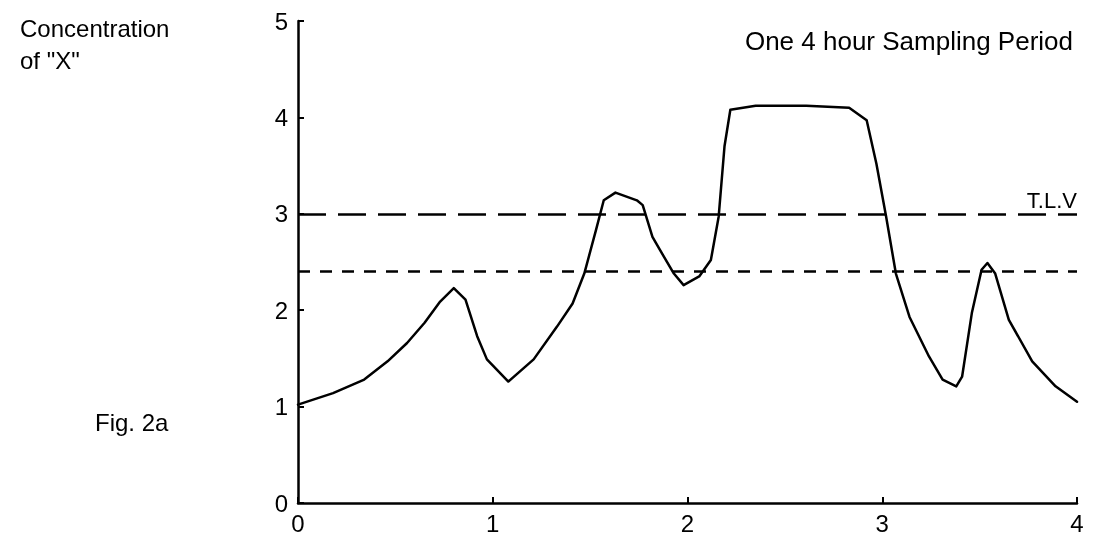 The image size is (1095, 554). I want to click on y-tick-label: 5, so click(281, 21).